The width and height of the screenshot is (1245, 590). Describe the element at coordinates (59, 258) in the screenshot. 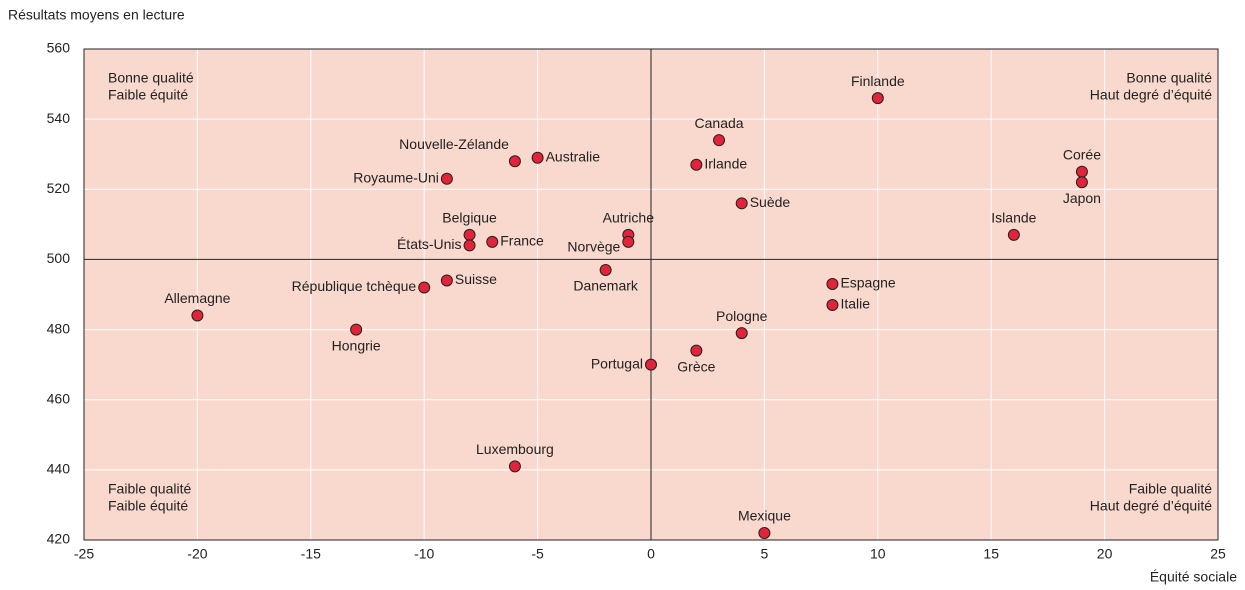

I see `y-tick-label: 500` at that location.